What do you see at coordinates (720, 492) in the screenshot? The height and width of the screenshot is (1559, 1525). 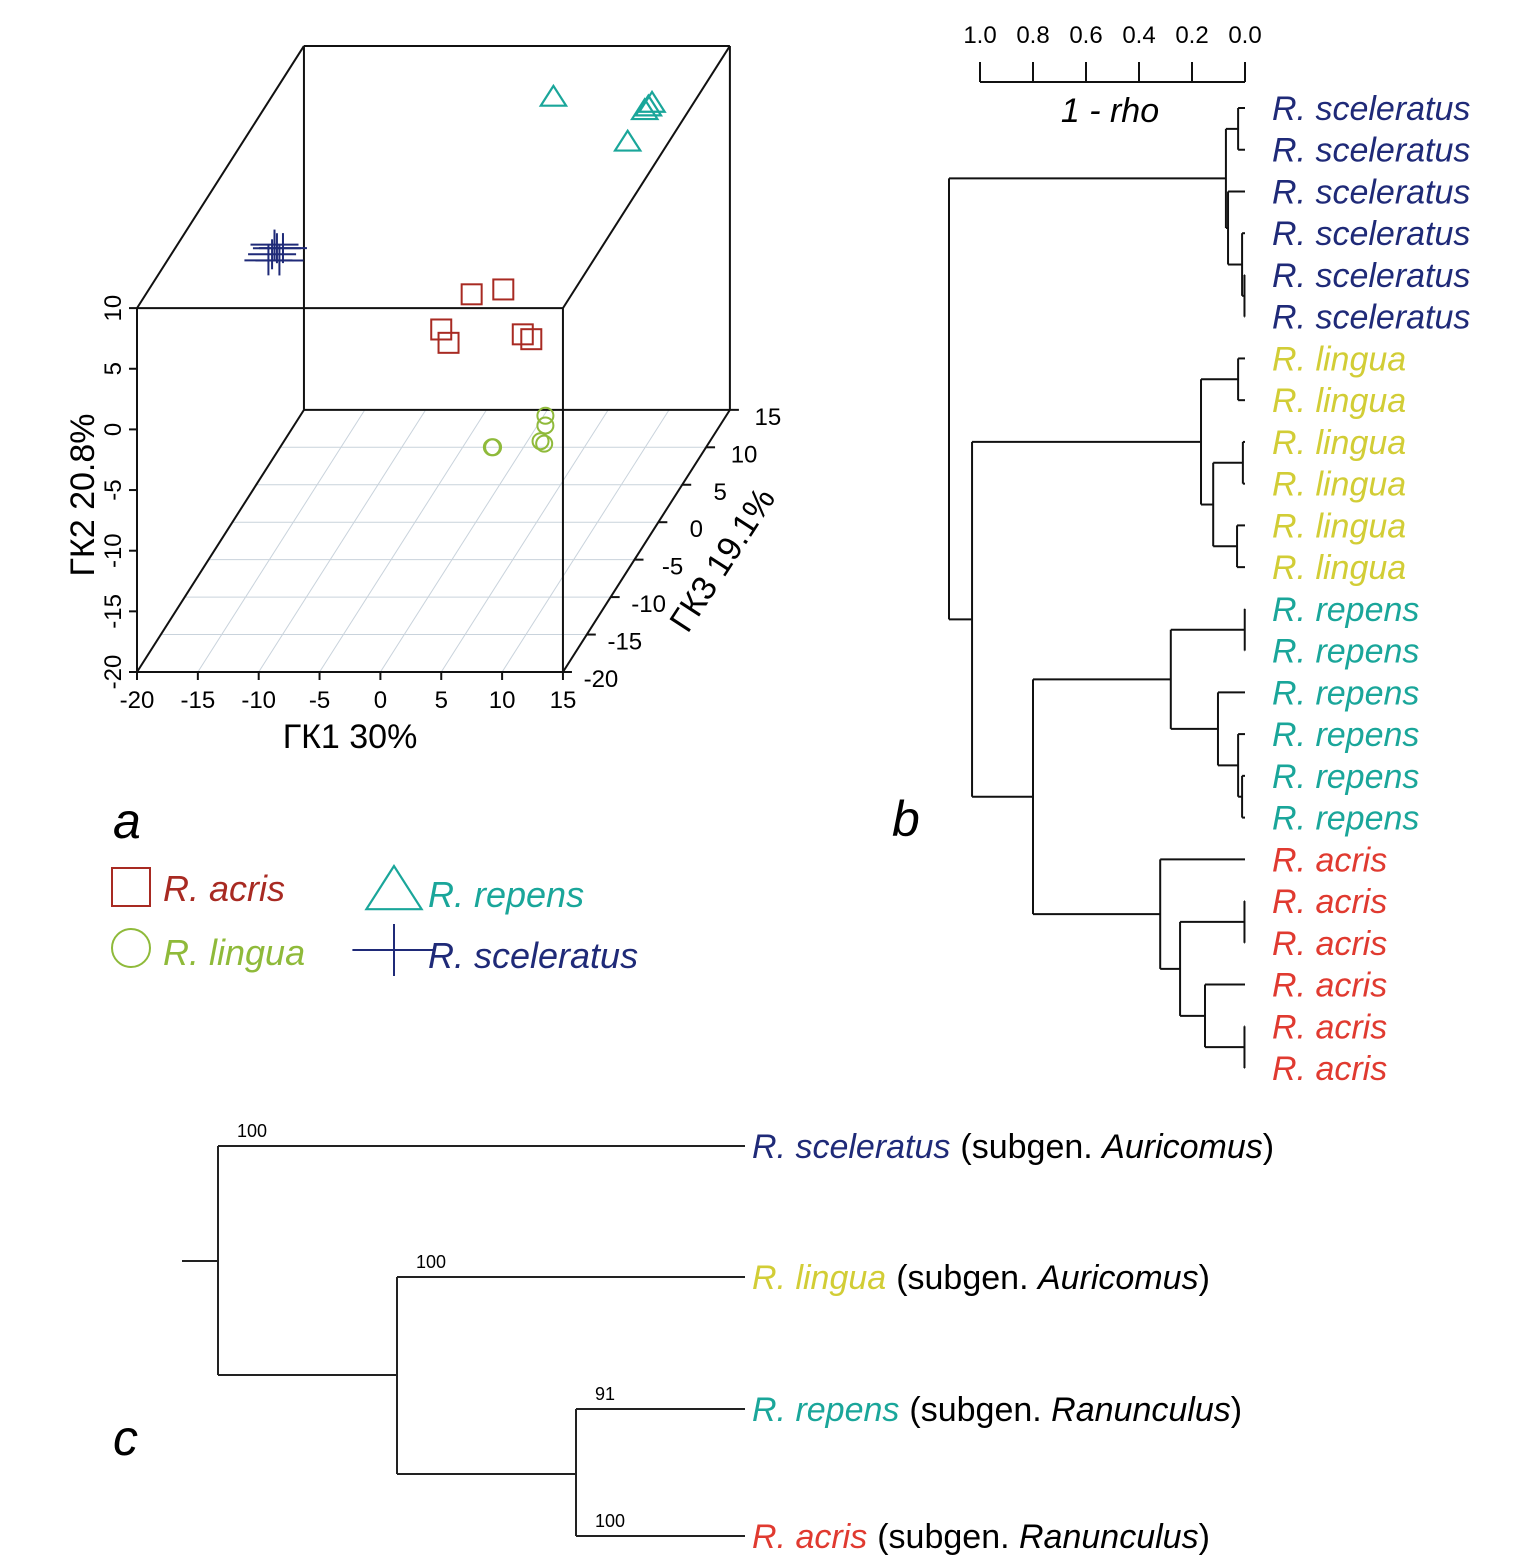 I see `z-tick-label: 5` at bounding box center [720, 492].